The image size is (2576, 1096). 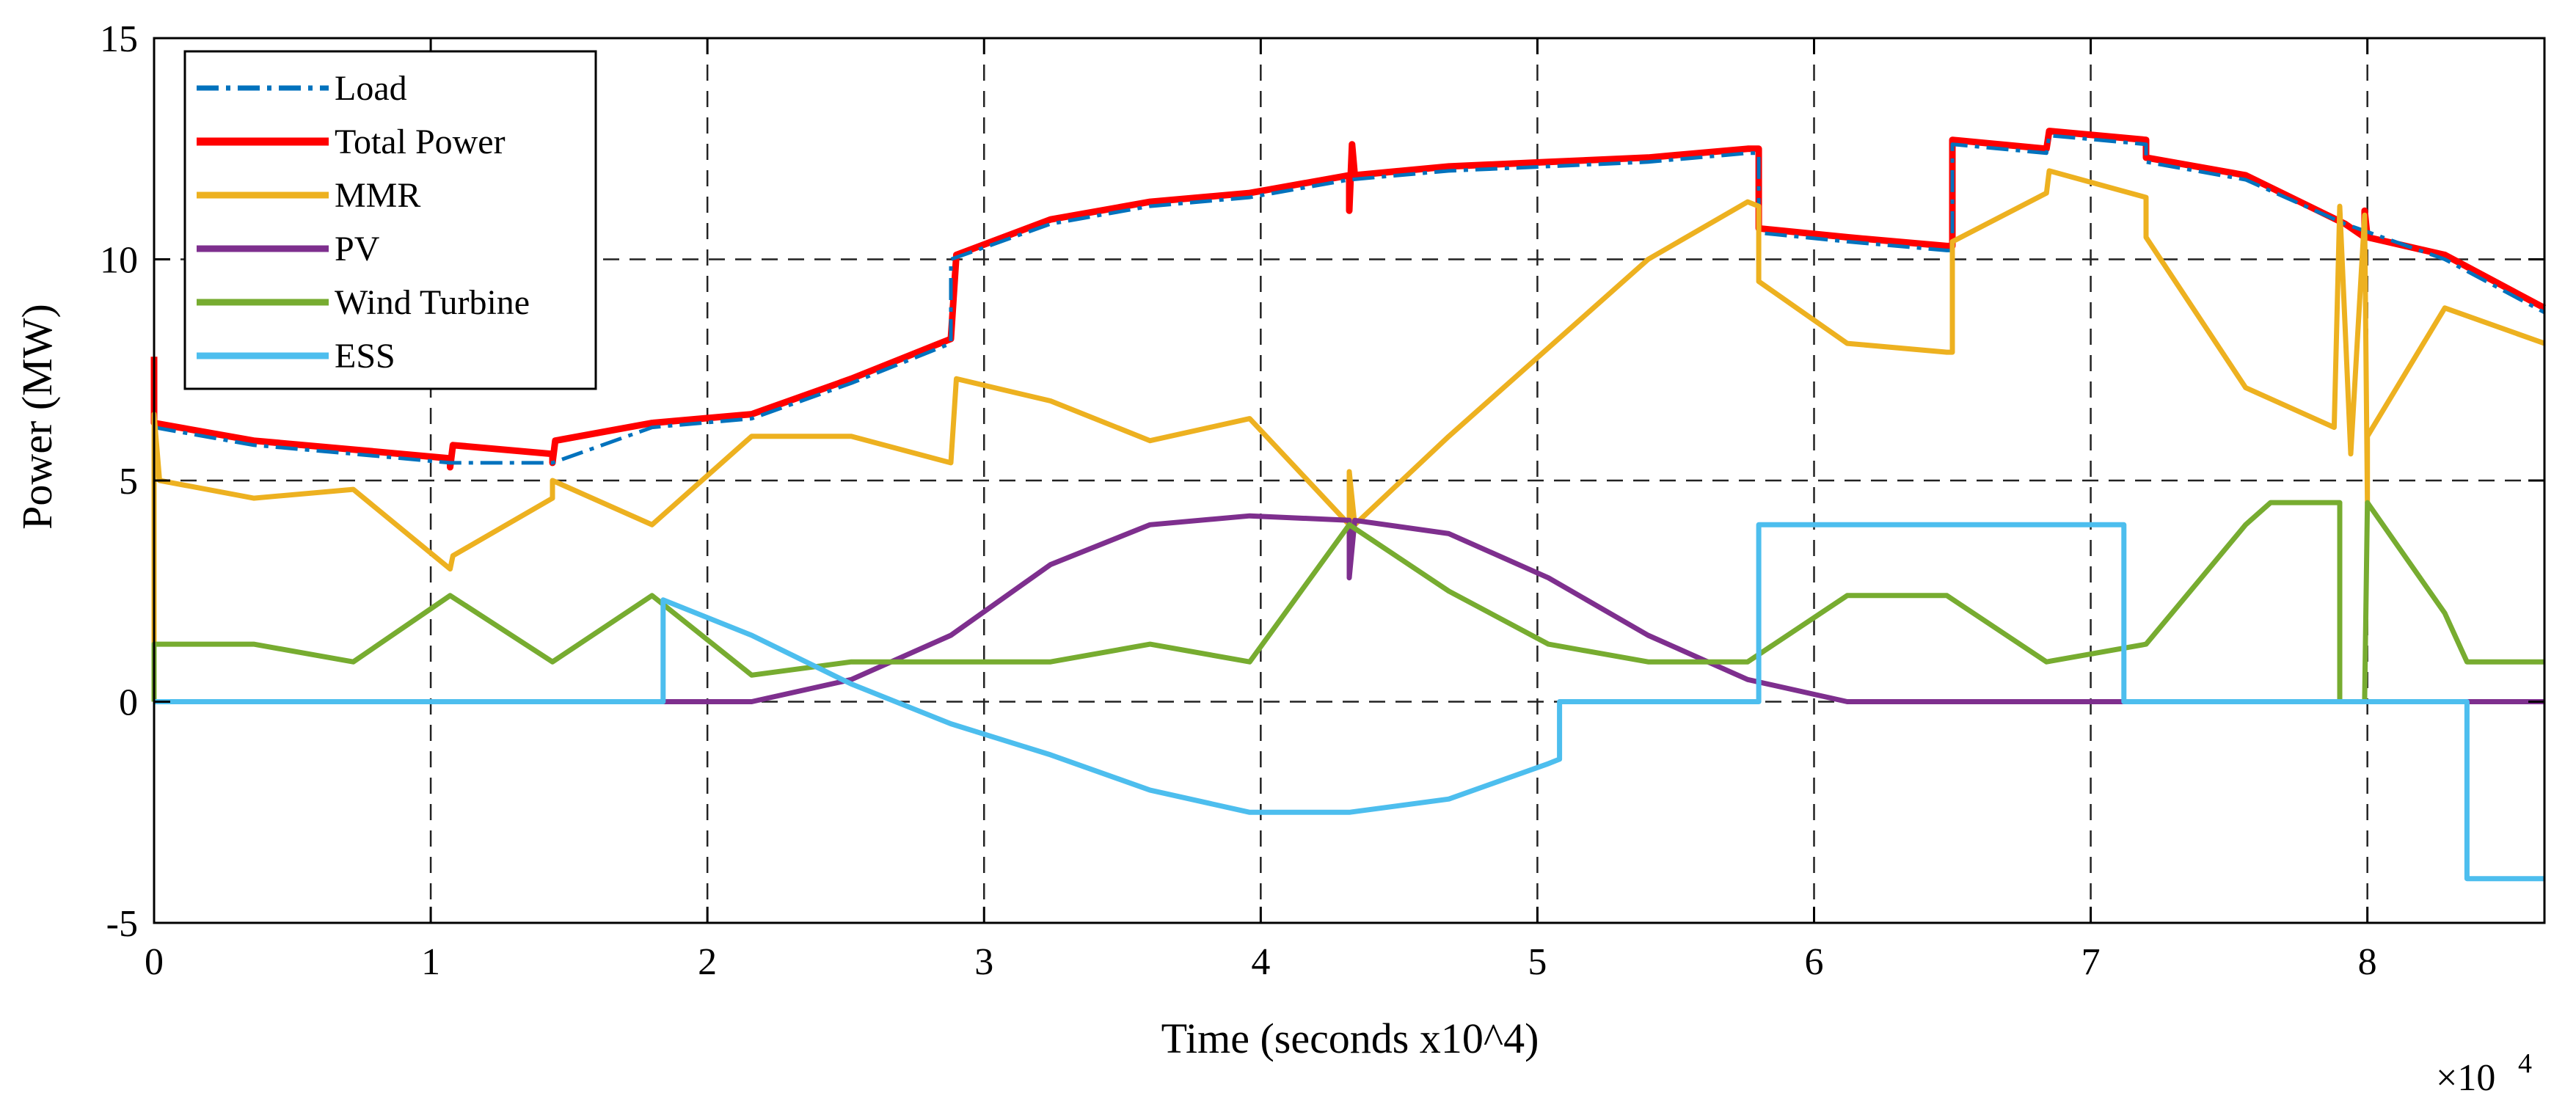 I want to click on legend-label: MMR, so click(x=377, y=195).